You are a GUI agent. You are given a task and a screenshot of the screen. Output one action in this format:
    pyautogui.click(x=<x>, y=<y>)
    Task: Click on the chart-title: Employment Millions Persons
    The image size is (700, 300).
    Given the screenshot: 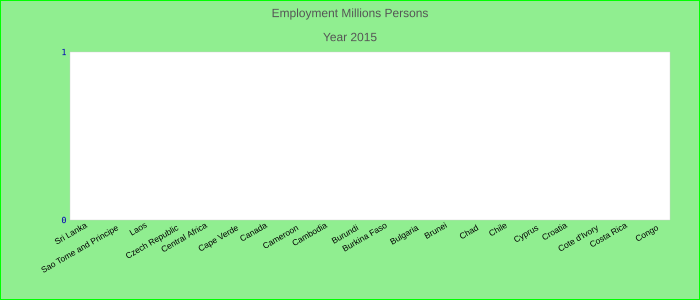 What is the action you would take?
    pyautogui.click(x=350, y=14)
    